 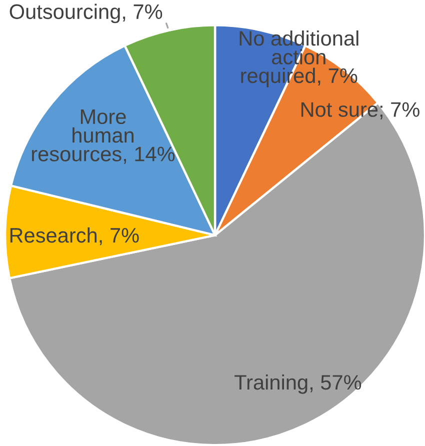 What do you see at coordinates (103, 137) in the screenshot?
I see `slice-label: More human resources, 14%` at bounding box center [103, 137].